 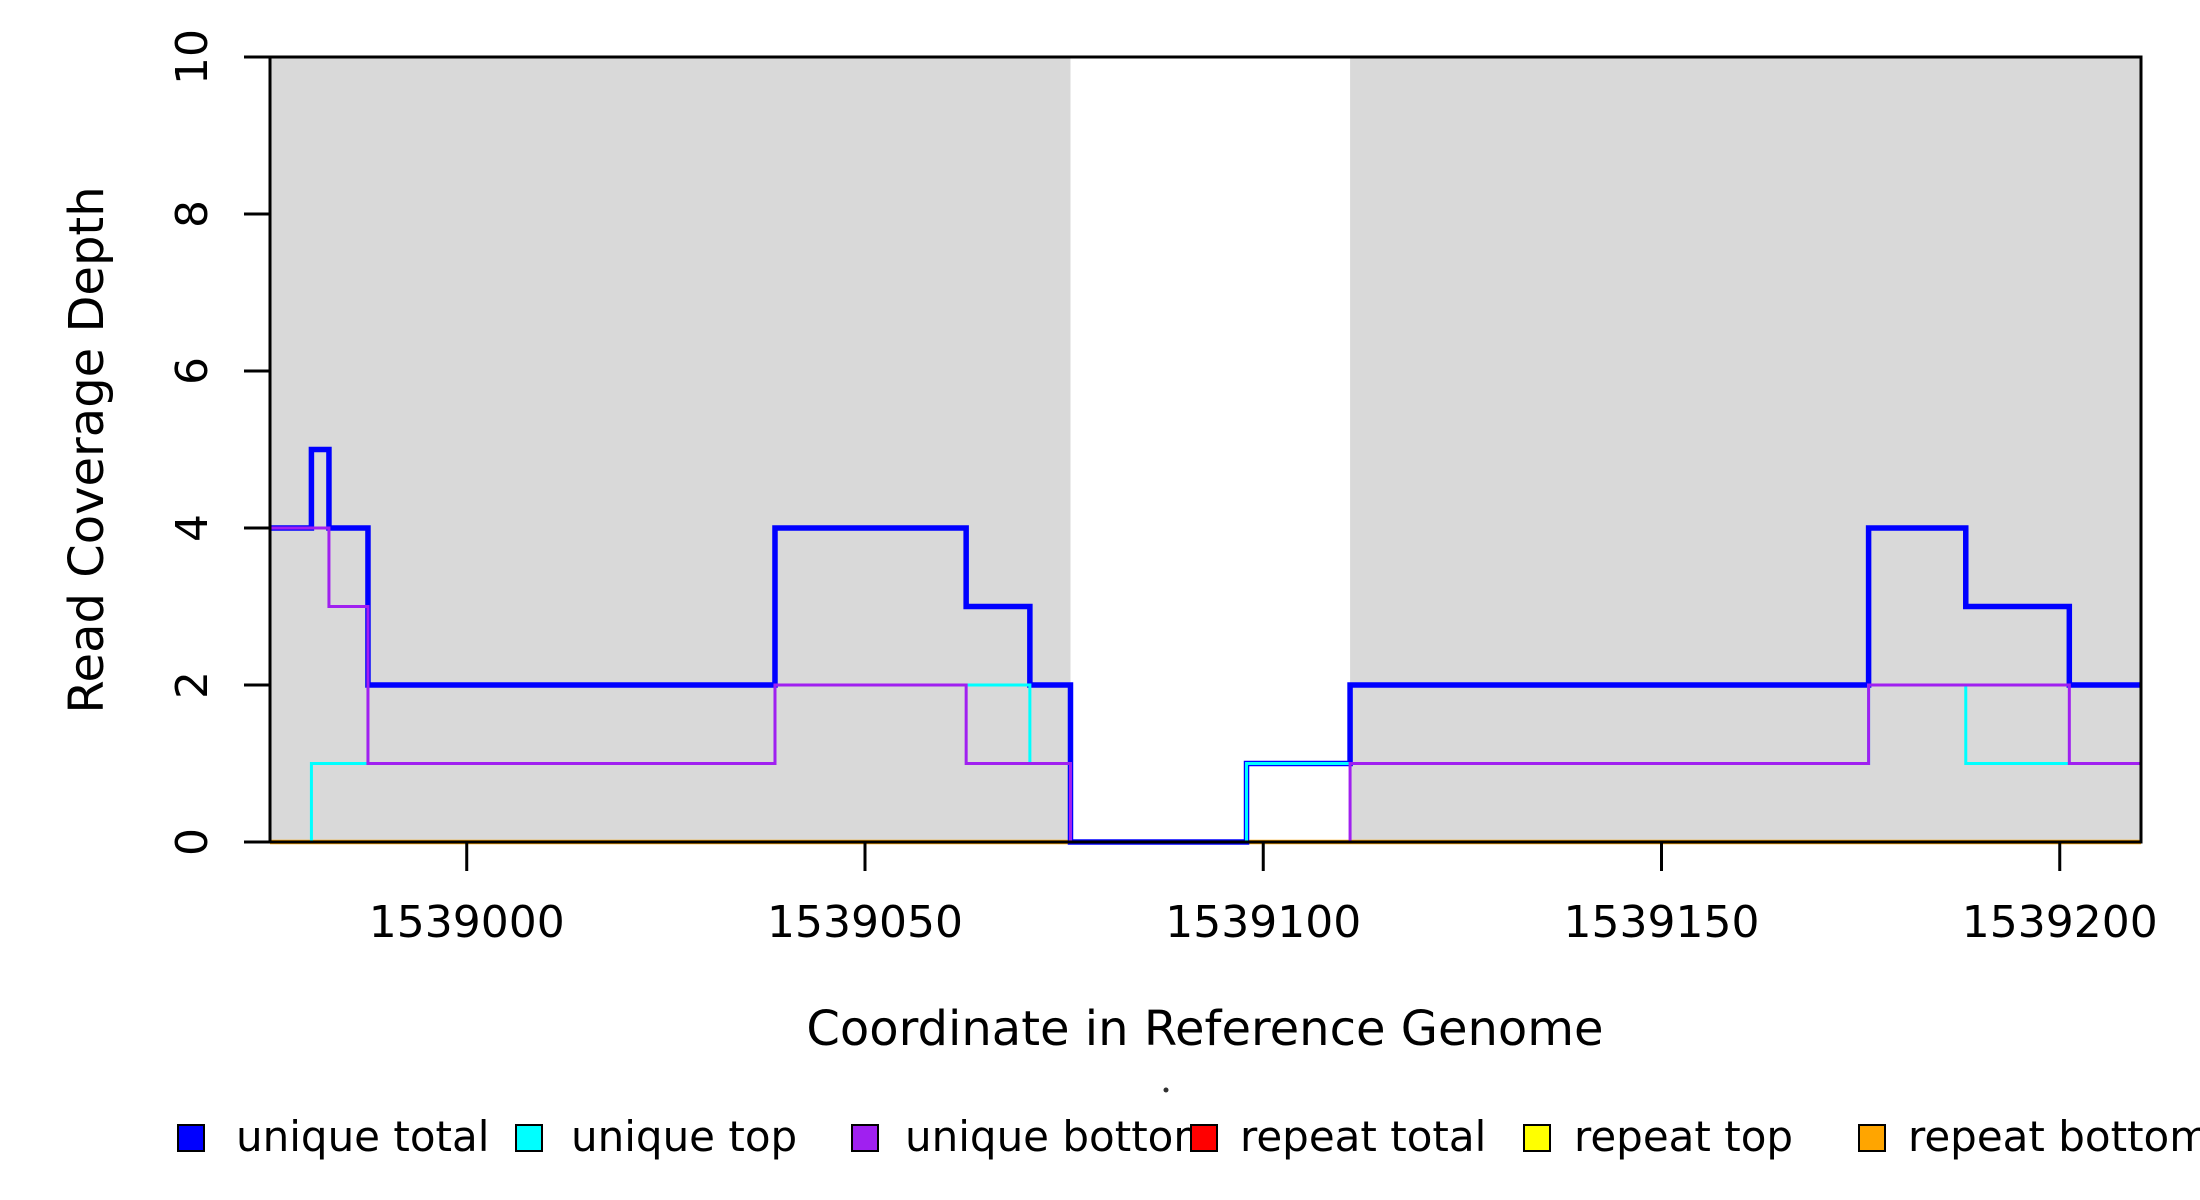 I want to click on x-axis-title: Coordinate in Reference Genome, so click(x=1204, y=1029).